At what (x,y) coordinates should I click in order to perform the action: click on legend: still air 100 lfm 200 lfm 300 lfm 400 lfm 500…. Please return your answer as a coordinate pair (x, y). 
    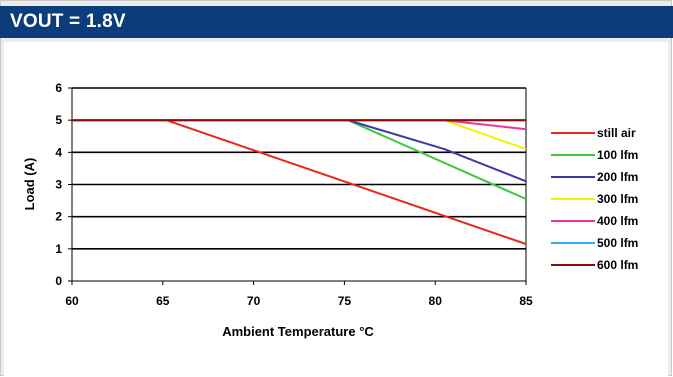
    Looking at the image, I should click on (594, 199).